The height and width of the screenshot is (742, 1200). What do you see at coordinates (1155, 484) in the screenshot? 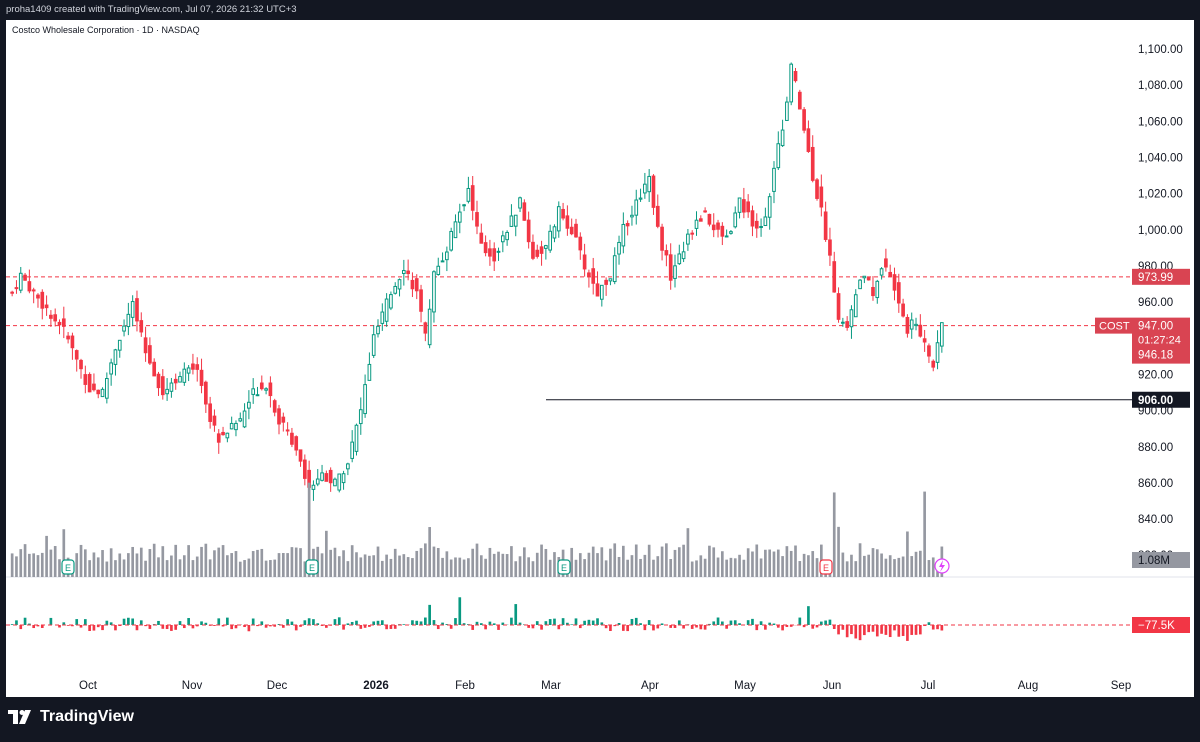
I see `y-tick-label: 860.00` at bounding box center [1155, 484].